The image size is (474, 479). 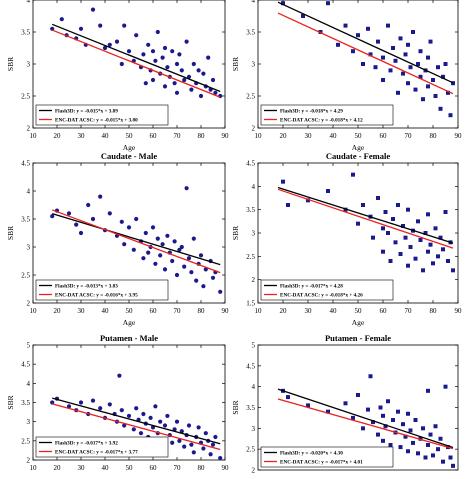 I want to click on legend-entry: ENC-DAT ACSC: y = -0.018*x + 4.26, so click(x=321, y=296).